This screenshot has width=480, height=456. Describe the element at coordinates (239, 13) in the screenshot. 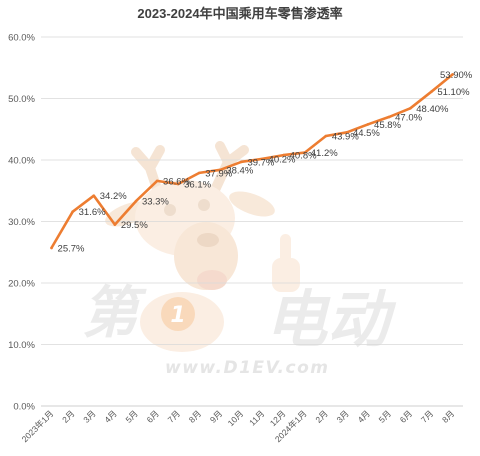

I see `chart-title: 2023-2024年中国乘用车零售渗透率` at that location.